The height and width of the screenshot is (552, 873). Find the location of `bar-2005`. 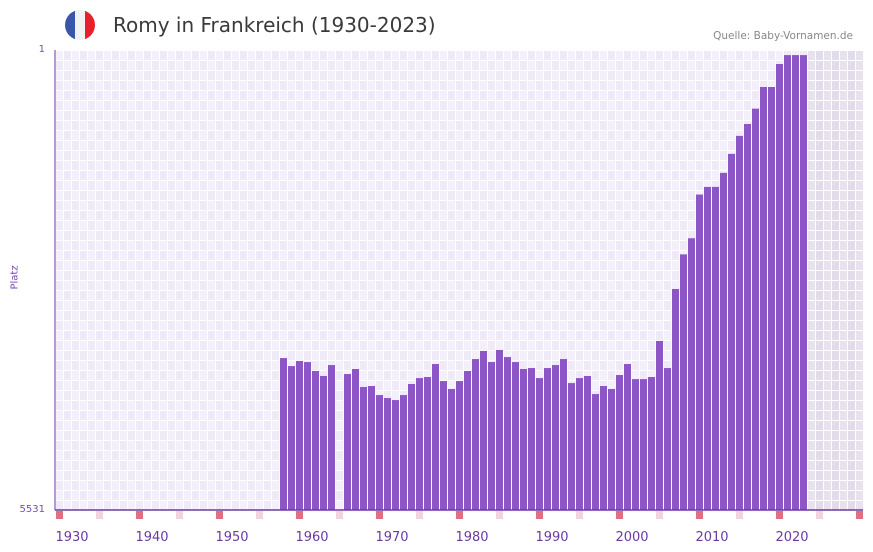

bar-2005 is located at coordinates (659, 425).